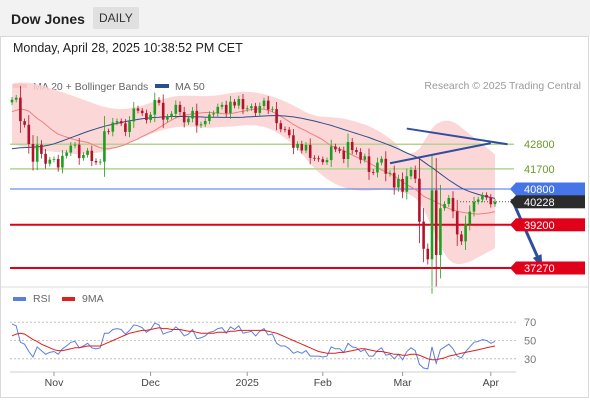  I want to click on price-legend: MA 20 + Bollinger Bands MA 50, so click(109, 87).